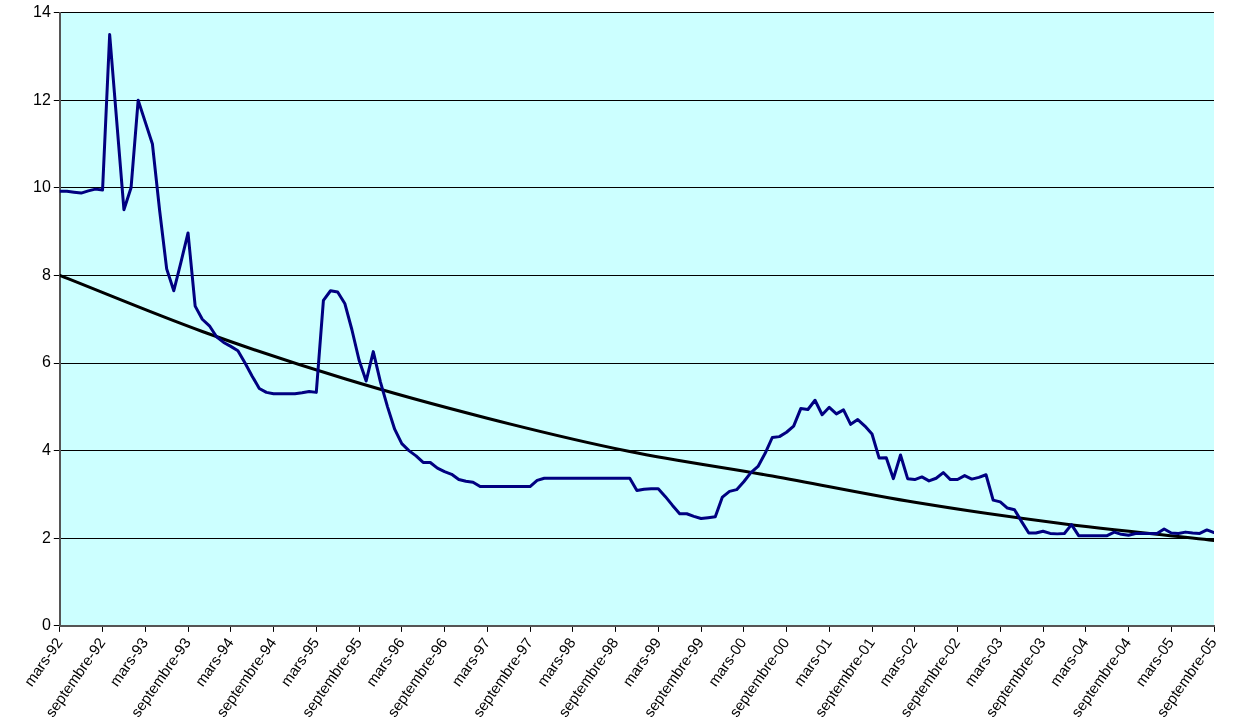 This screenshot has width=1244, height=724. I want to click on y-tick-label: 8, so click(46, 274).